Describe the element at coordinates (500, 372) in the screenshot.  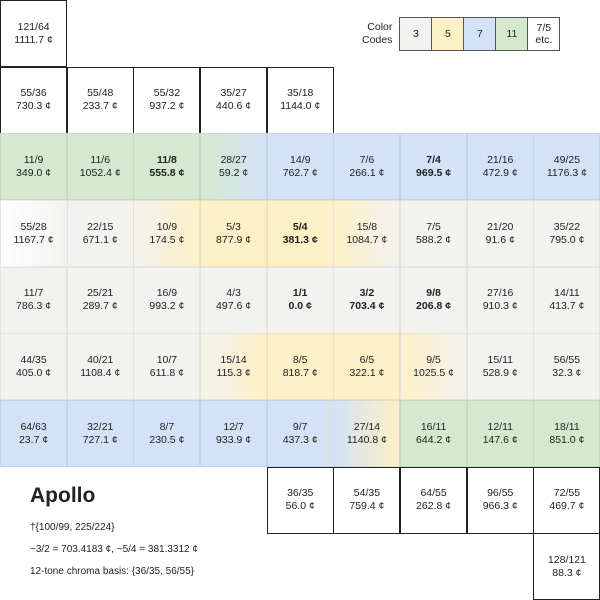
I see `cents: 528.9 ¢` at that location.